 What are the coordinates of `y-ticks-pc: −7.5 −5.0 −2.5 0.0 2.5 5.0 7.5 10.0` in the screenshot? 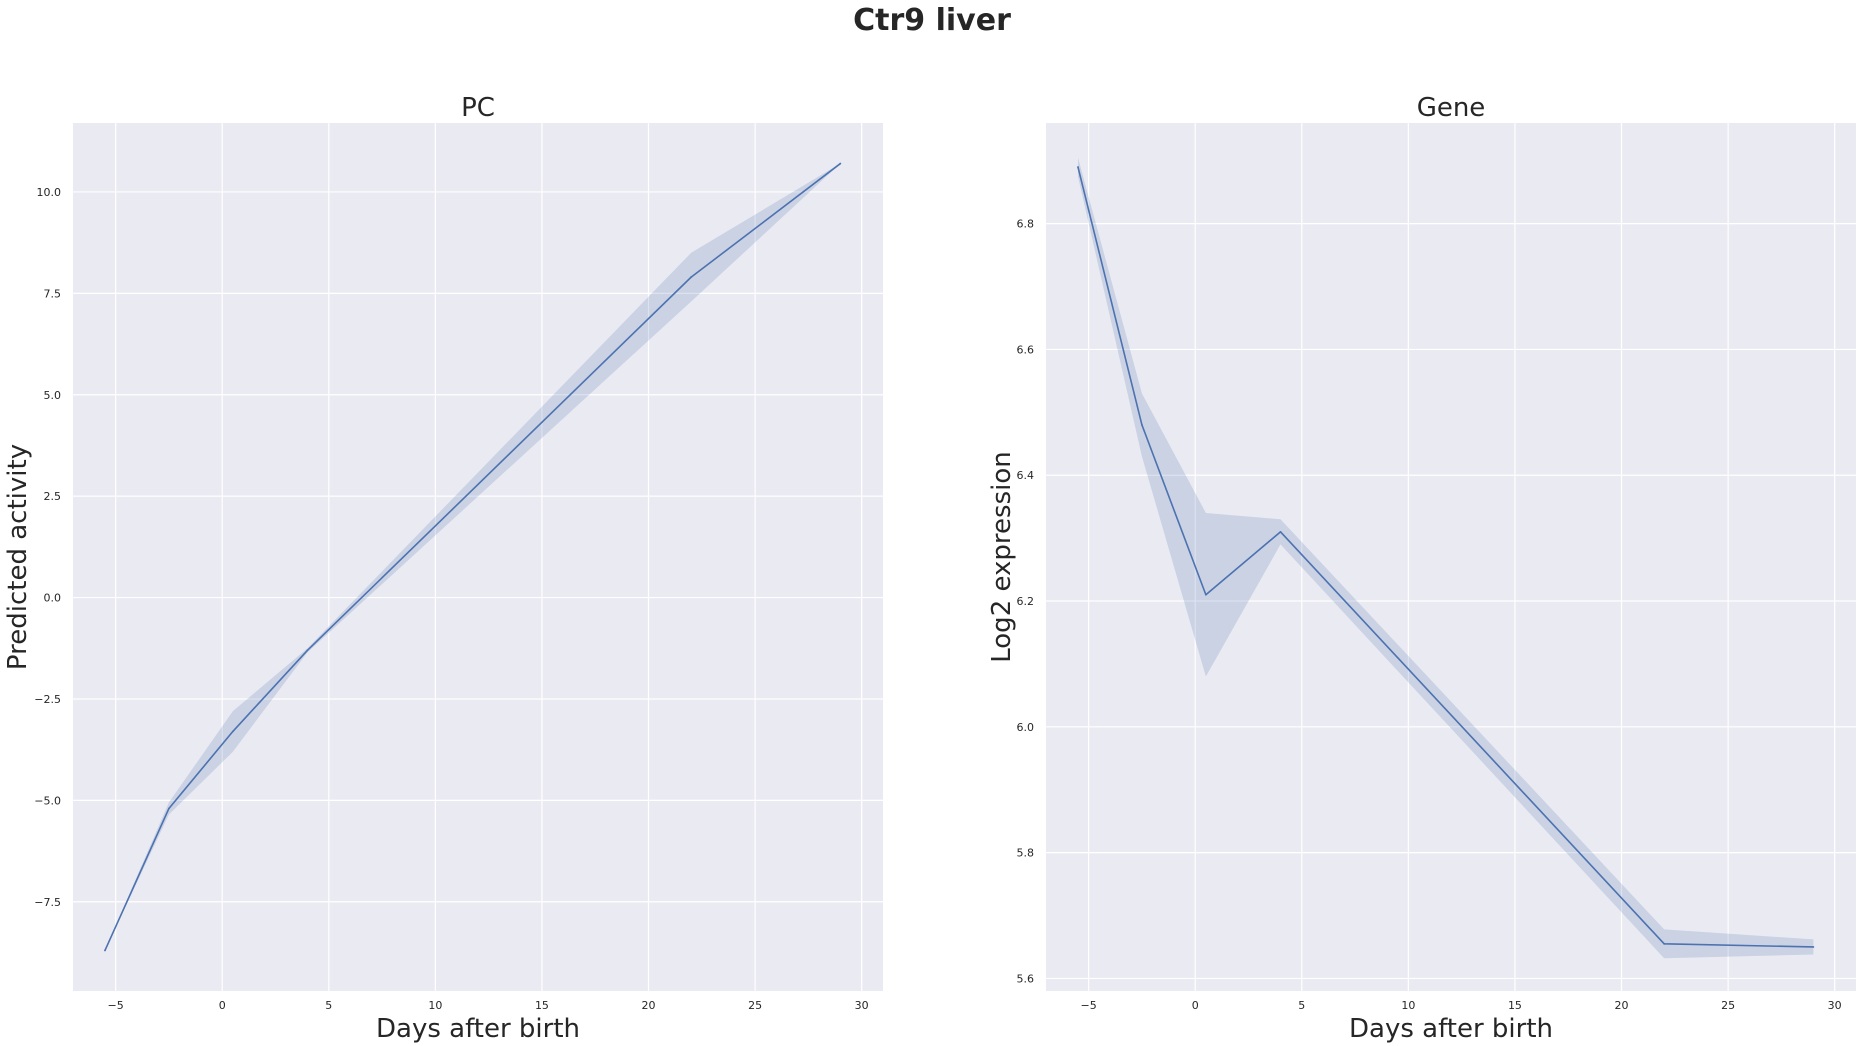 It's located at (47, 547).